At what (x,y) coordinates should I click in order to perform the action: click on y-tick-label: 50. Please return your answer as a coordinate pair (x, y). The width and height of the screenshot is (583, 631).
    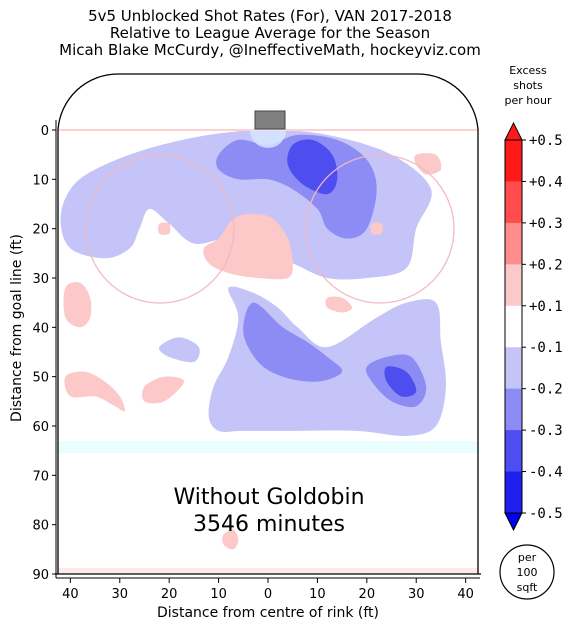
    Looking at the image, I should click on (40, 378).